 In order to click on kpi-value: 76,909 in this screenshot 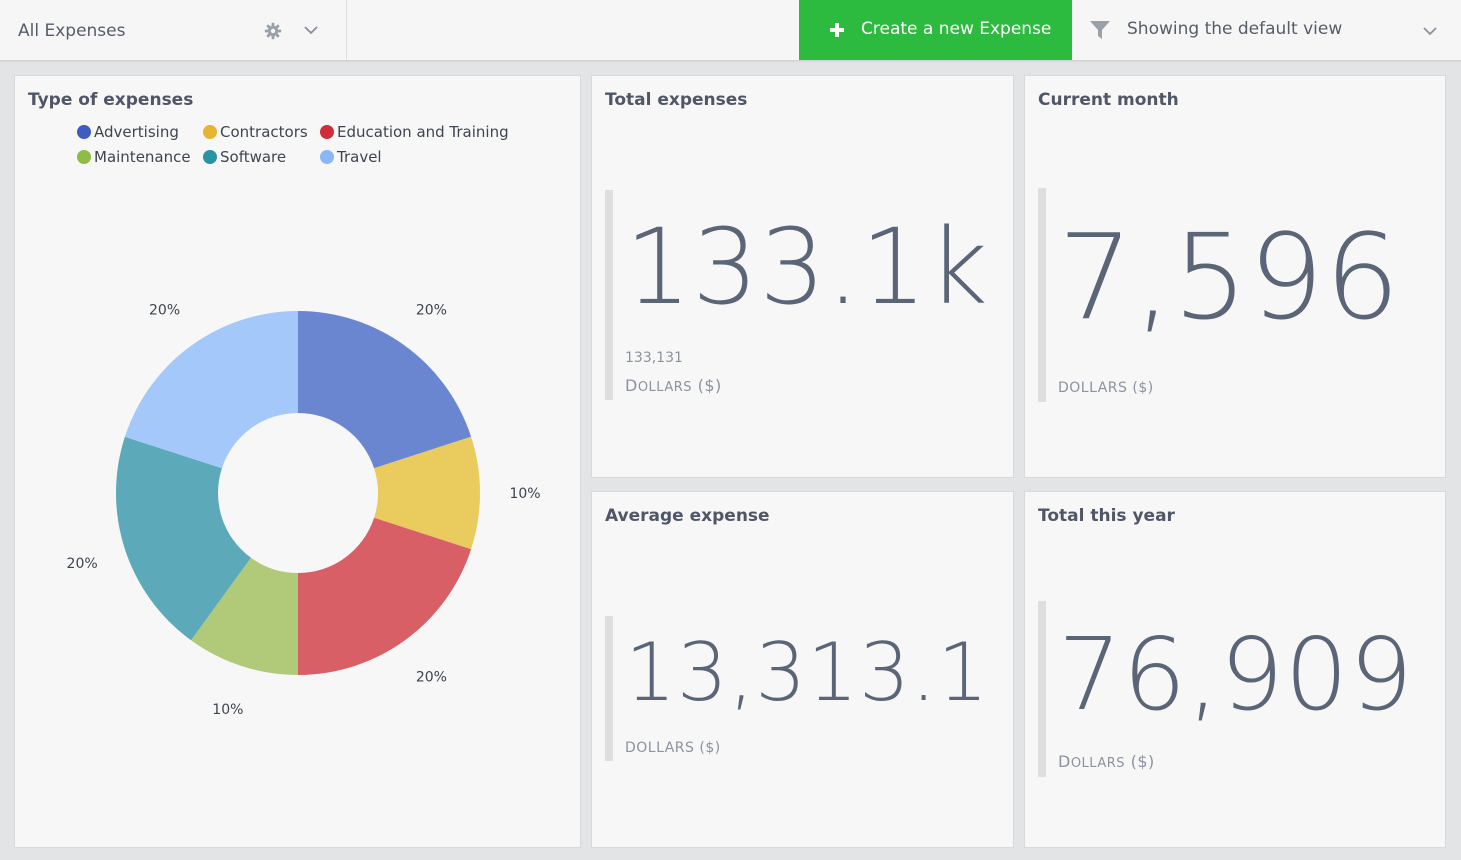, I will do `click(1236, 674)`.